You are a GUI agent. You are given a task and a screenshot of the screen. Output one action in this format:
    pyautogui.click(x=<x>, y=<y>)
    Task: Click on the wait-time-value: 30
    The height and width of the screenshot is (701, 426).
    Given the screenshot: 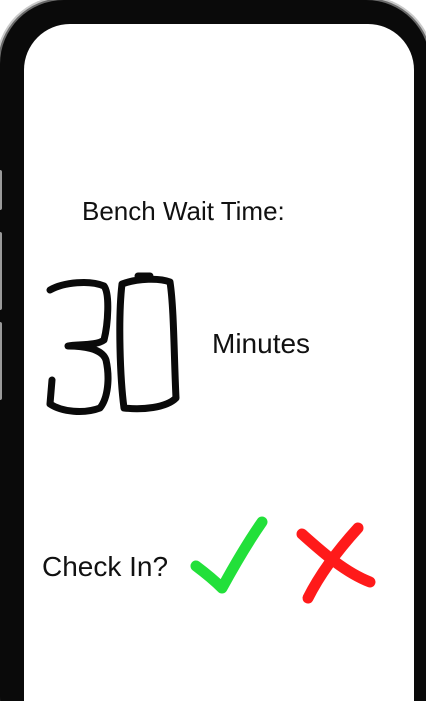 What is the action you would take?
    pyautogui.click(x=113, y=344)
    